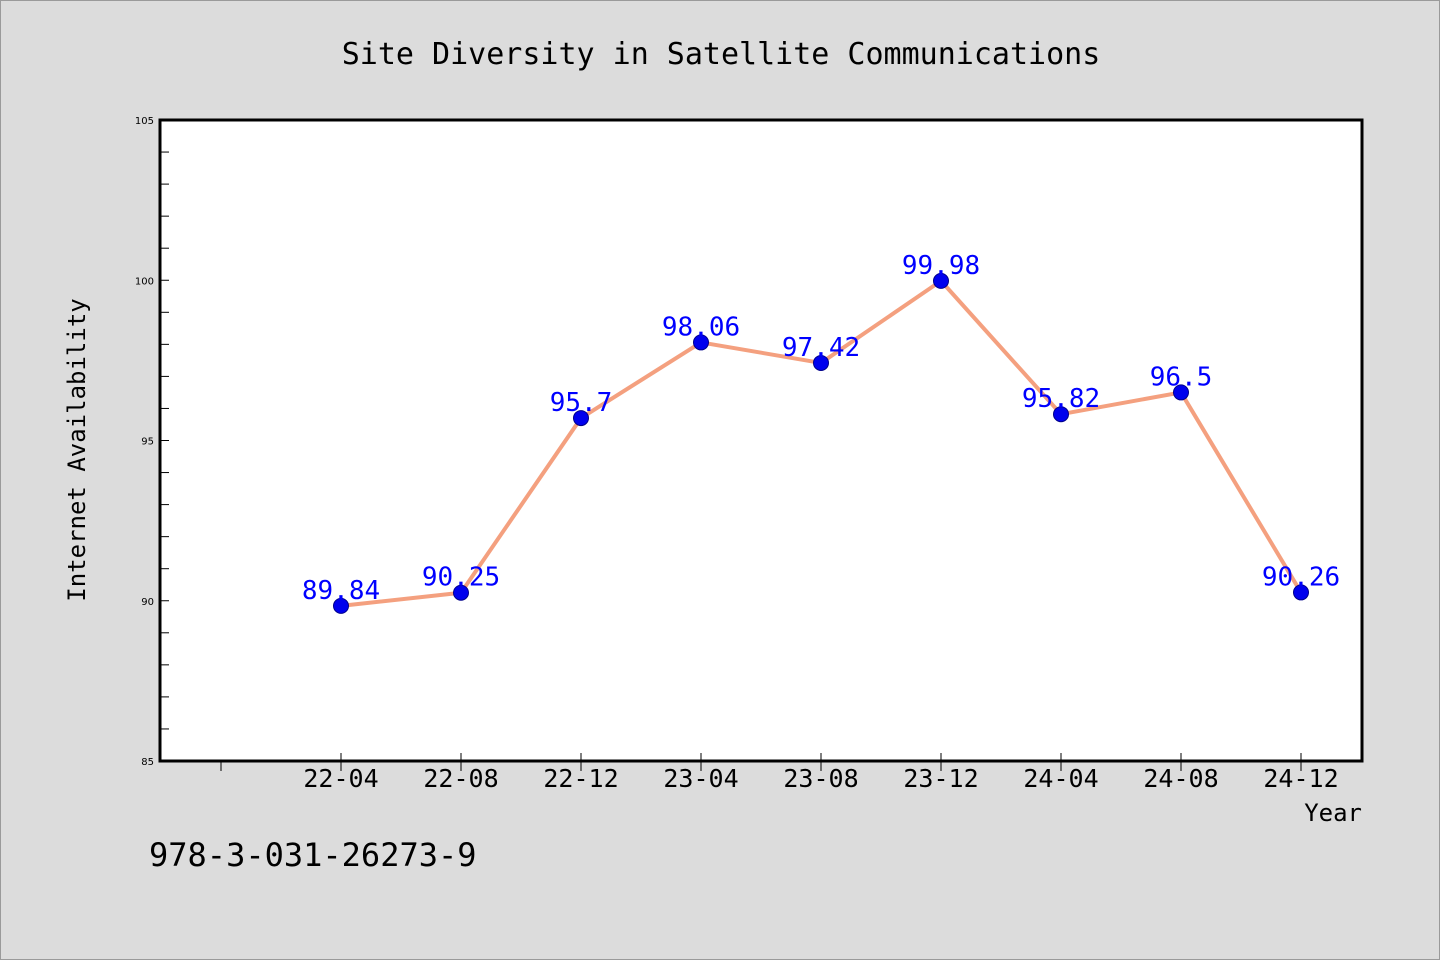 The width and height of the screenshot is (1440, 960). What do you see at coordinates (1061, 399) in the screenshot?
I see `data-label: 95.82` at bounding box center [1061, 399].